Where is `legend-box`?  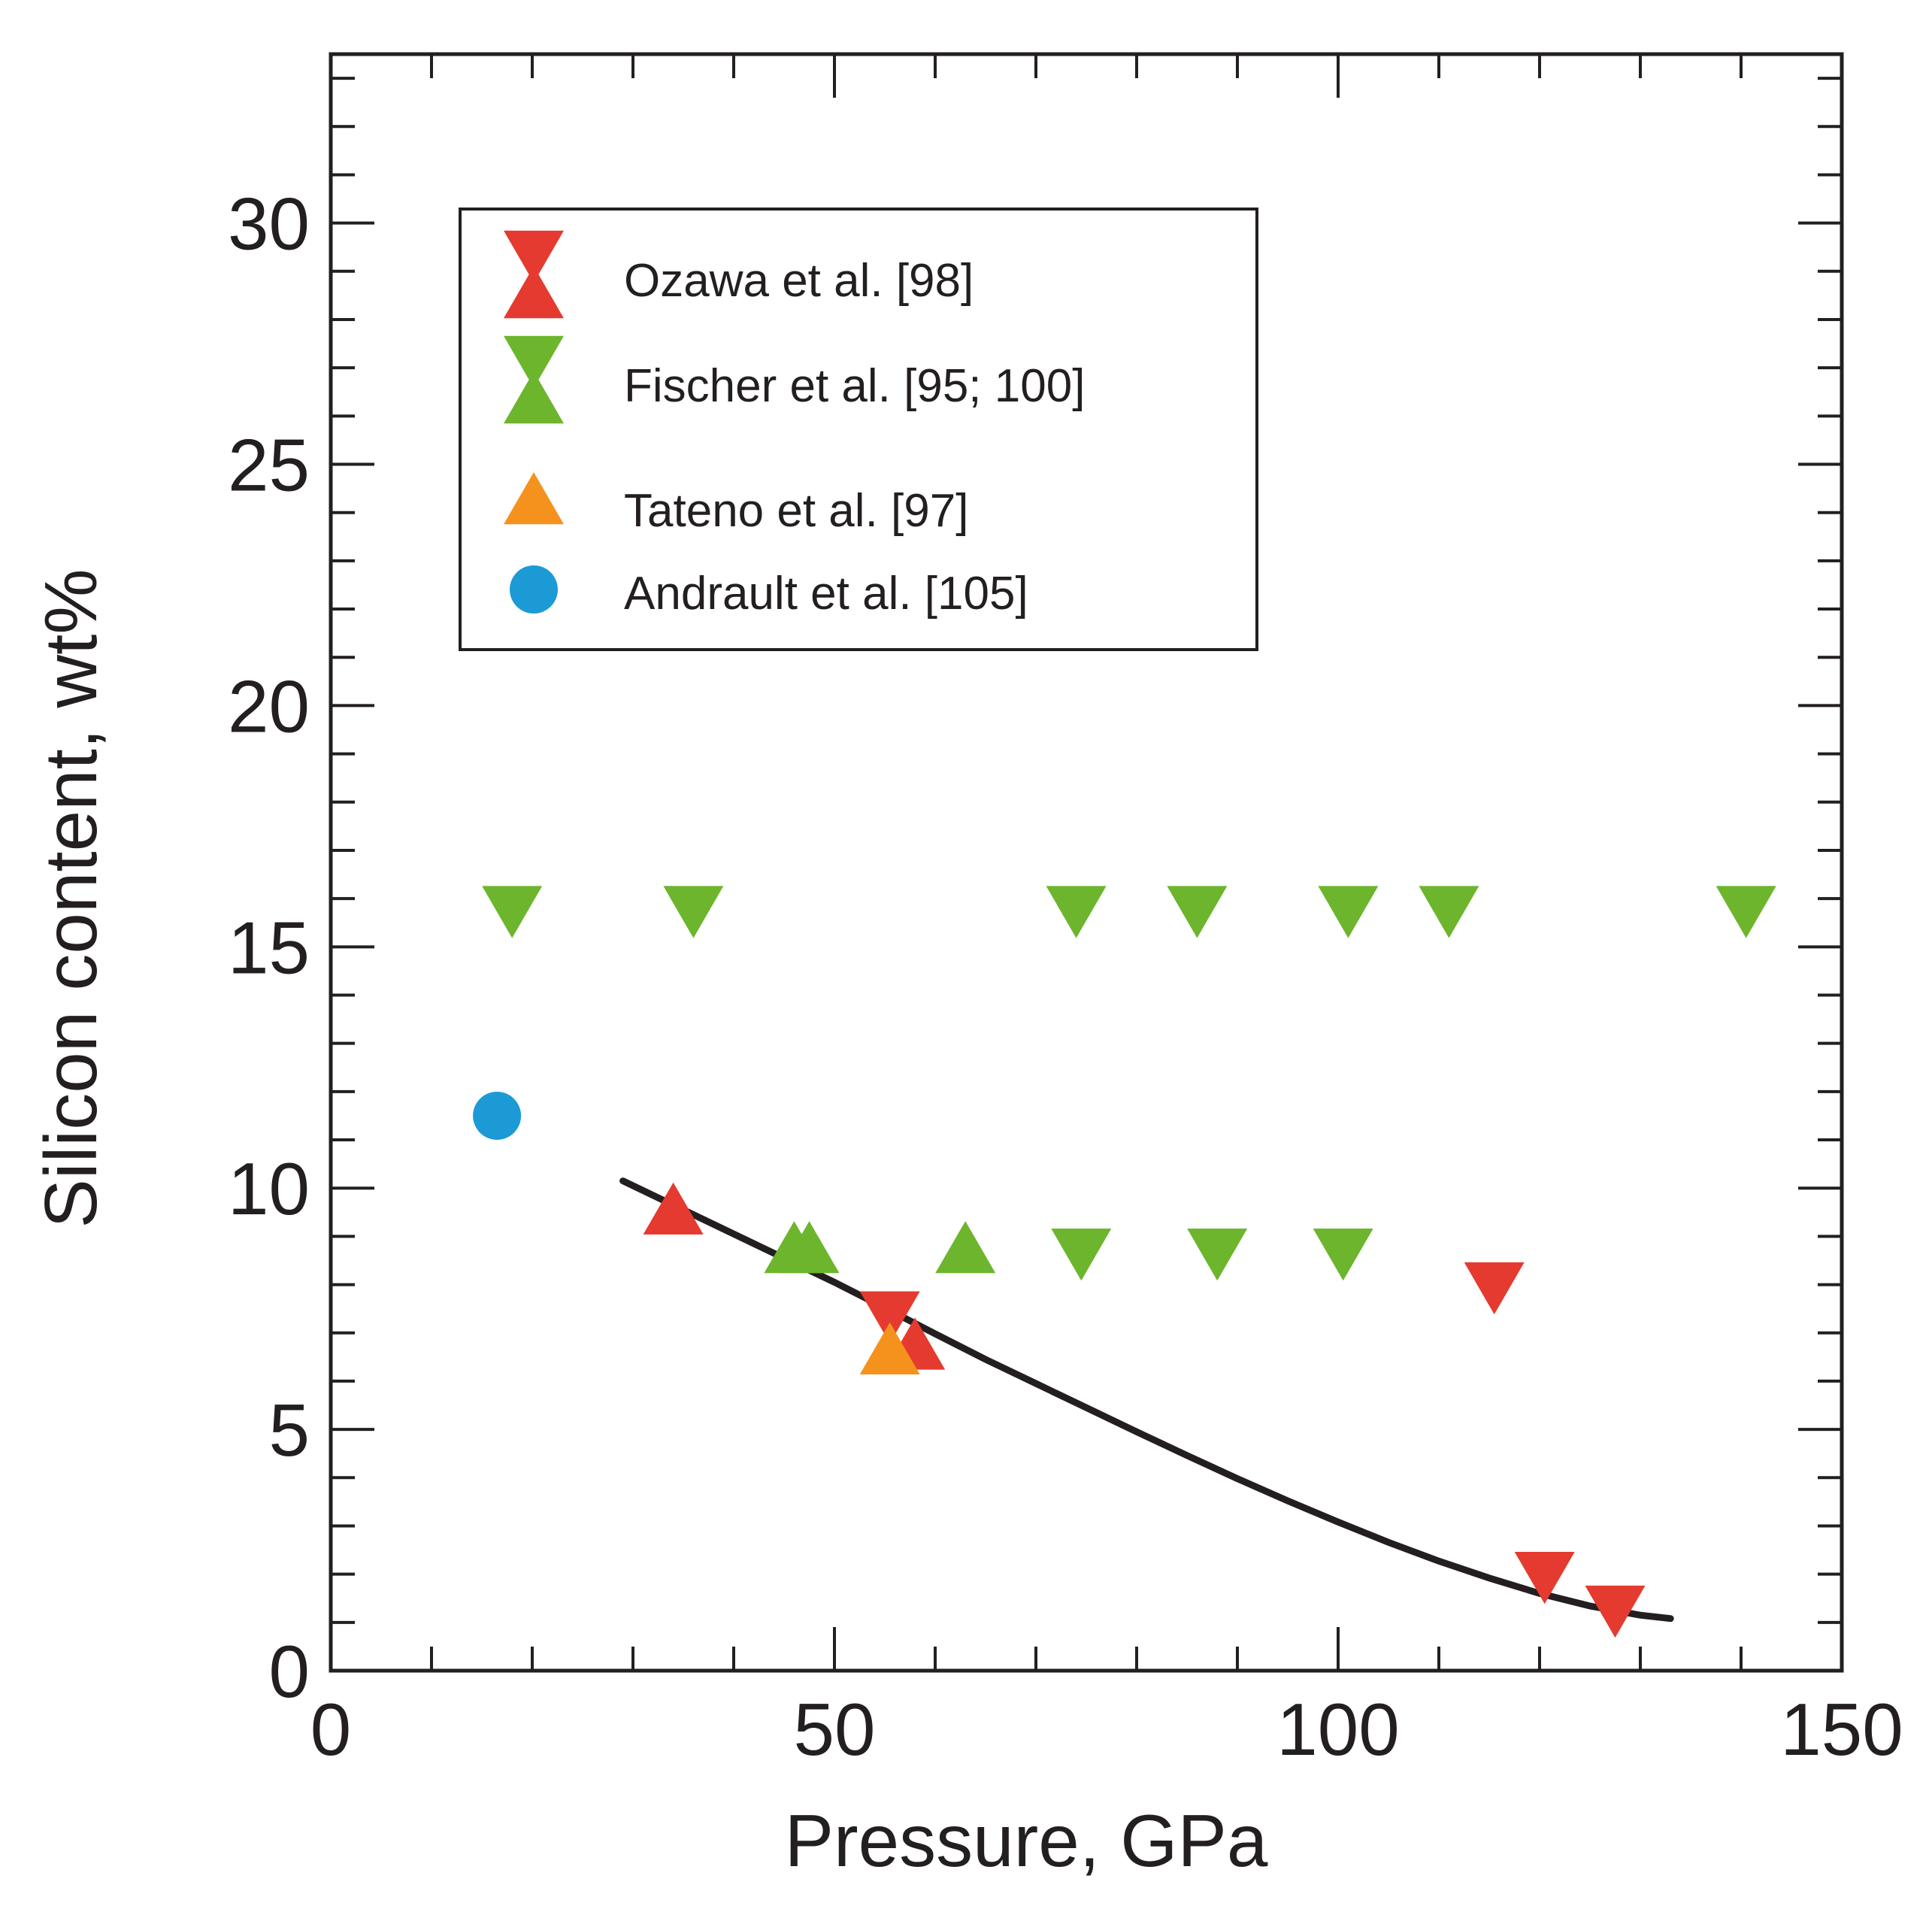
legend-box is located at coordinates (859, 430).